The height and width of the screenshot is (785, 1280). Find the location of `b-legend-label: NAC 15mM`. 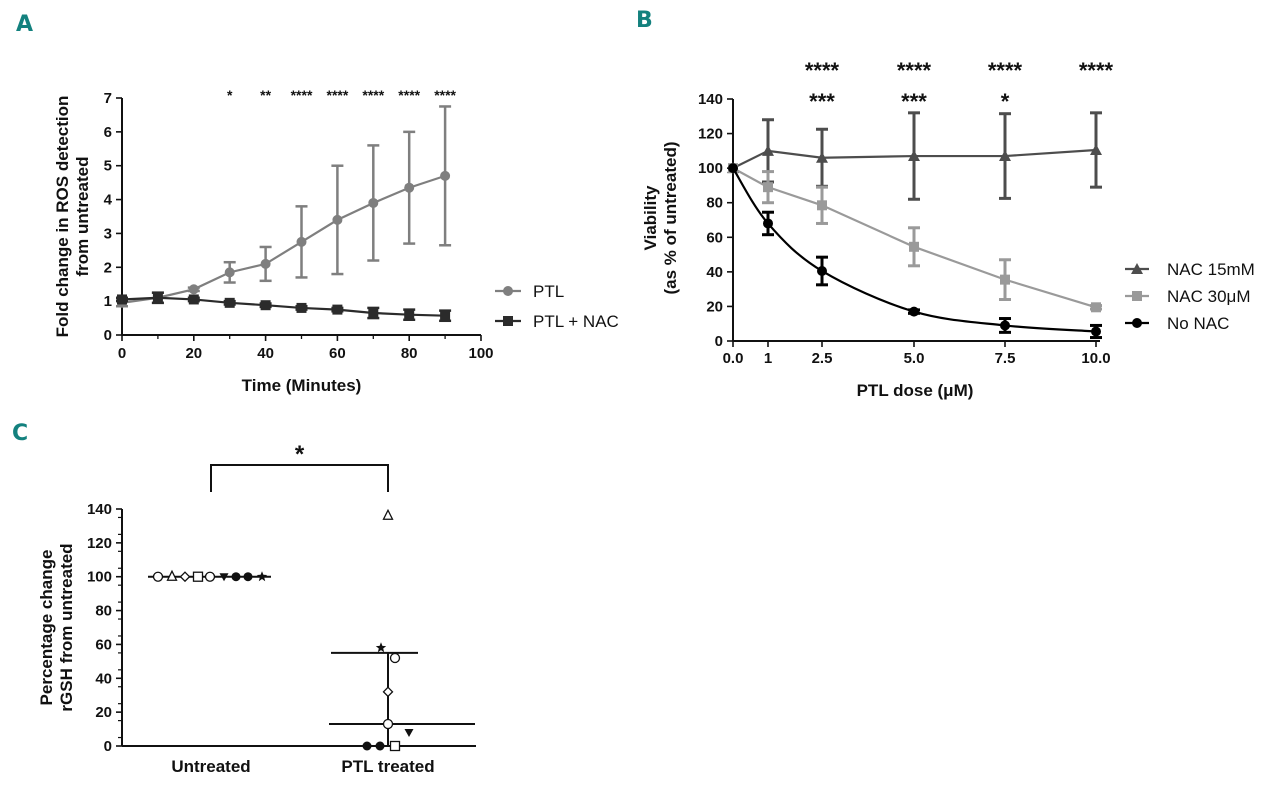

b-legend-label: NAC 15mM is located at coordinates (1211, 269).